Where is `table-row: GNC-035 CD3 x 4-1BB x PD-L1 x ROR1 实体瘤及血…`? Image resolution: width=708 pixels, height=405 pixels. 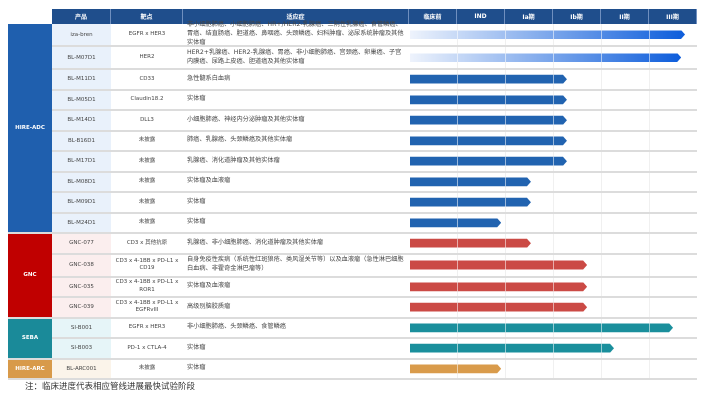
table-row: GNC-035 CD3 x 4-1BB x PD-L1 x ROR1 实体瘤及血… is located at coordinates (374, 287).